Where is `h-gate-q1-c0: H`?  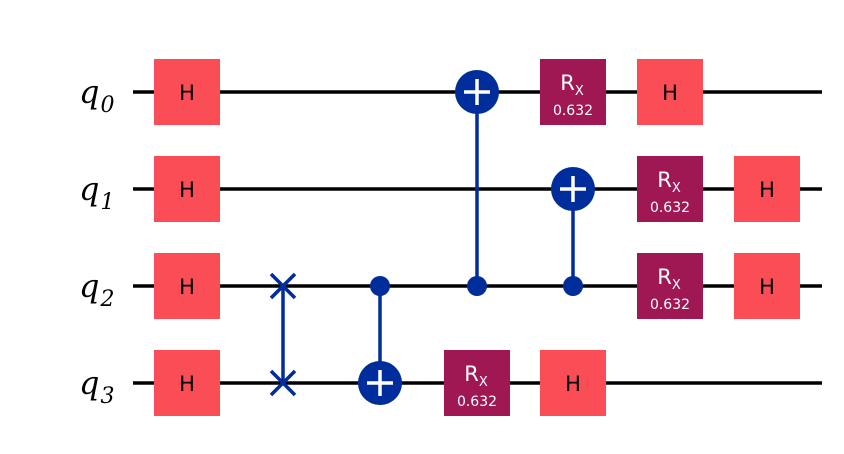
h-gate-q1-c0: H is located at coordinates (187, 189).